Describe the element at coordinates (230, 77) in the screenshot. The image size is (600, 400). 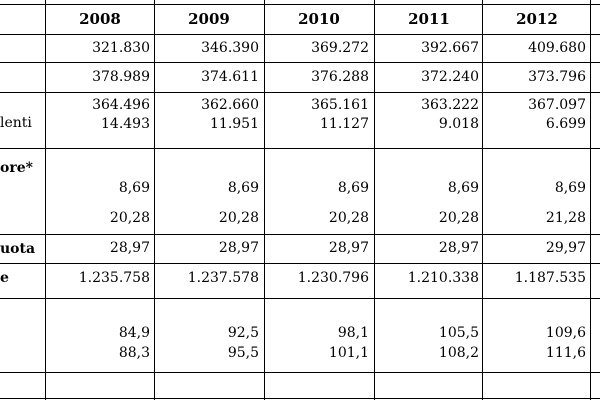
I see `table-cell: 374.611` at that location.